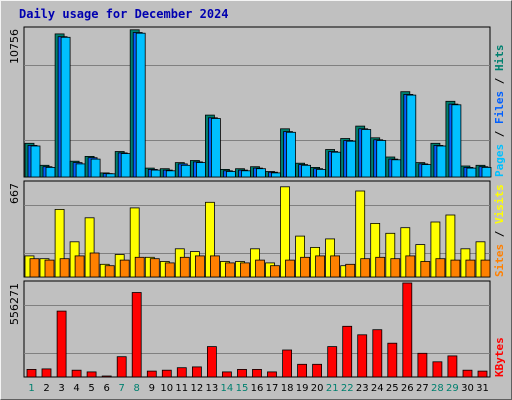 Image resolution: width=512 pixels, height=400 pixels. Describe the element at coordinates (137, 388) in the screenshot. I see `x-tick-label: 8` at that location.